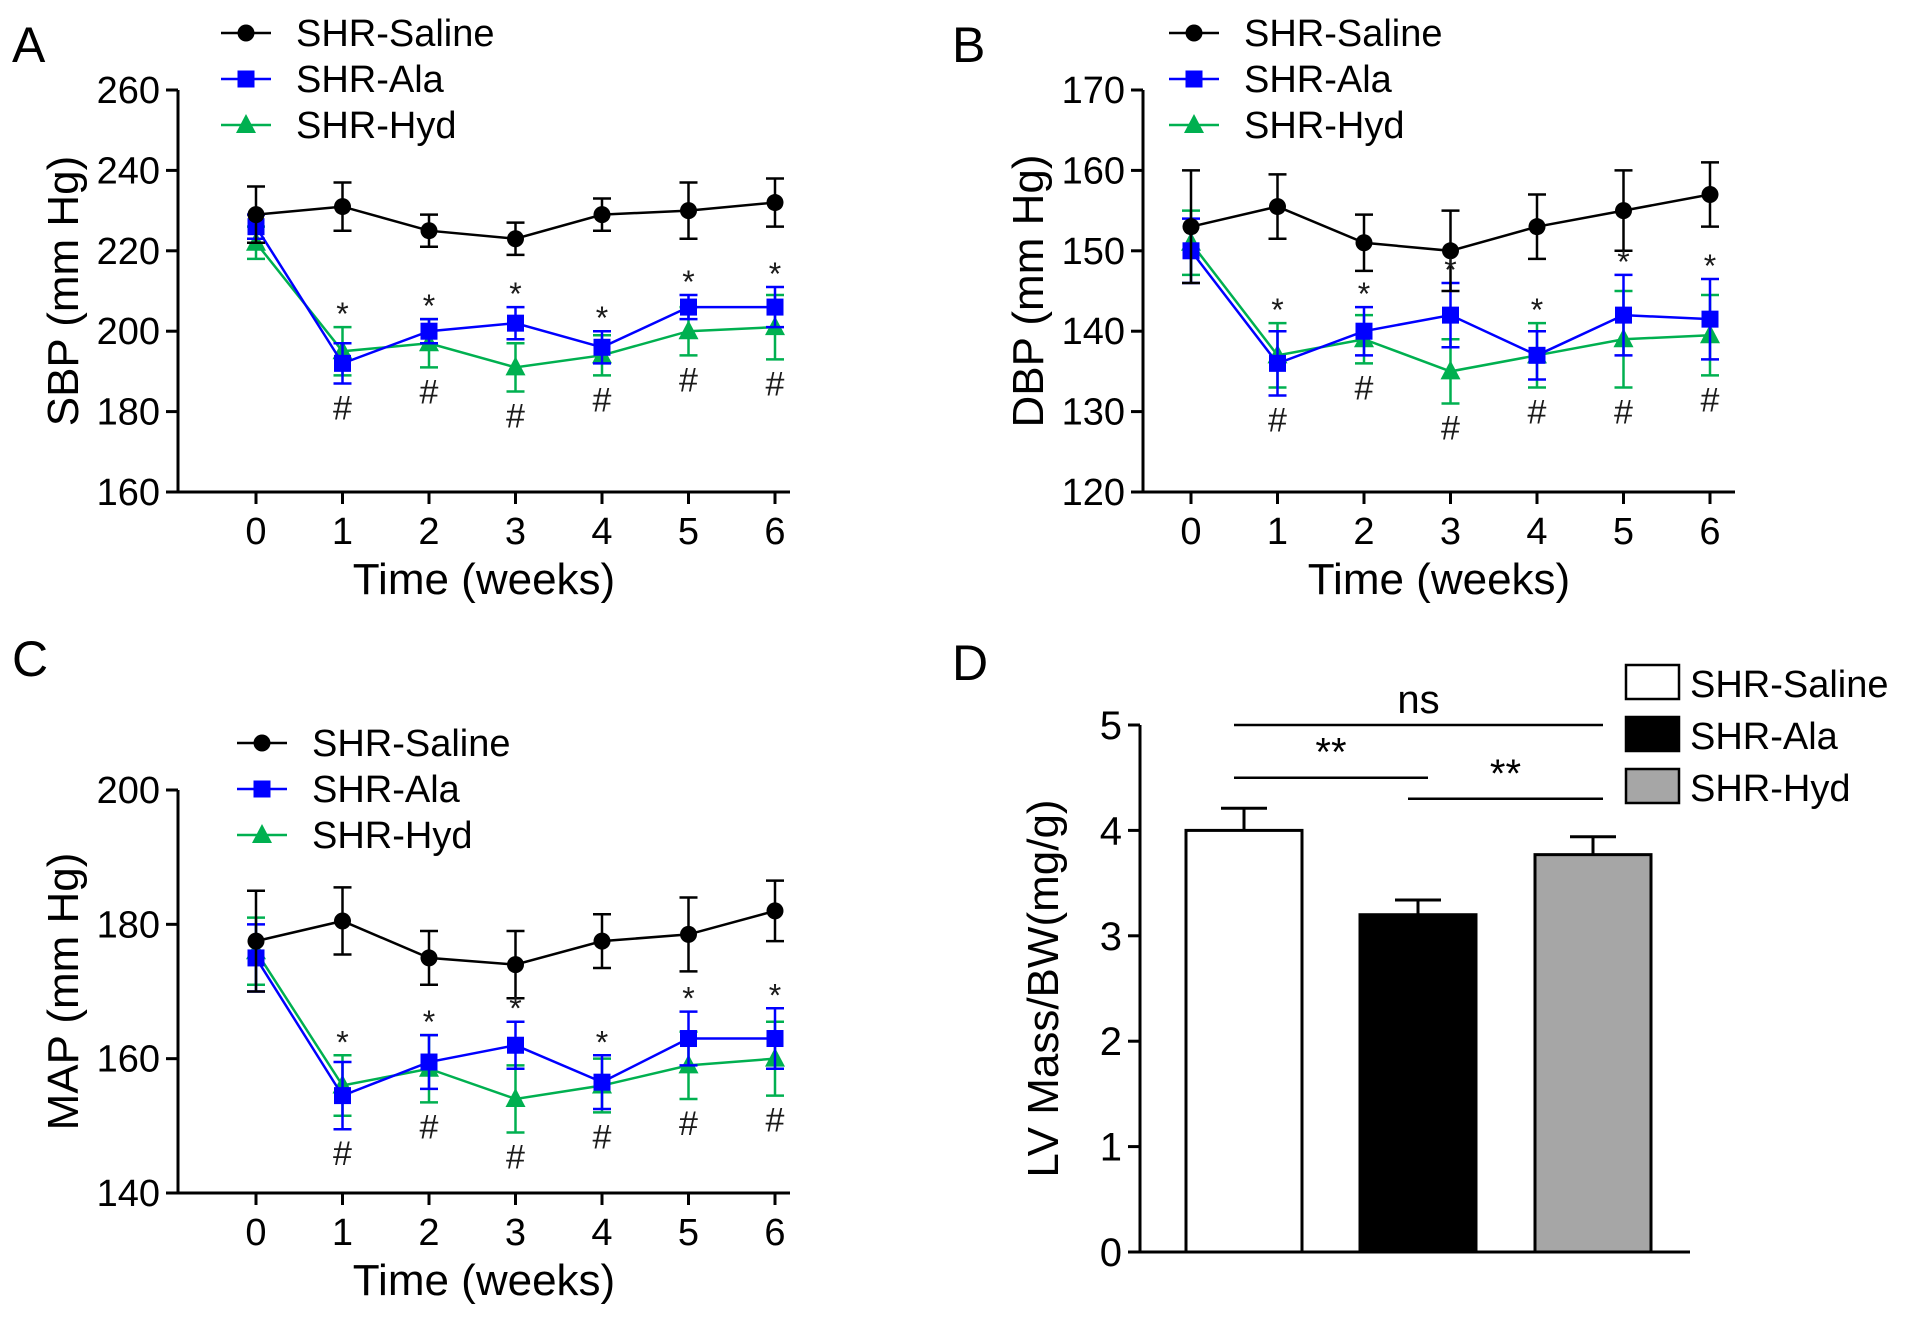 The width and height of the screenshot is (1913, 1328). I want to click on chart-1-y-tick-label: 170, so click(1093, 91).